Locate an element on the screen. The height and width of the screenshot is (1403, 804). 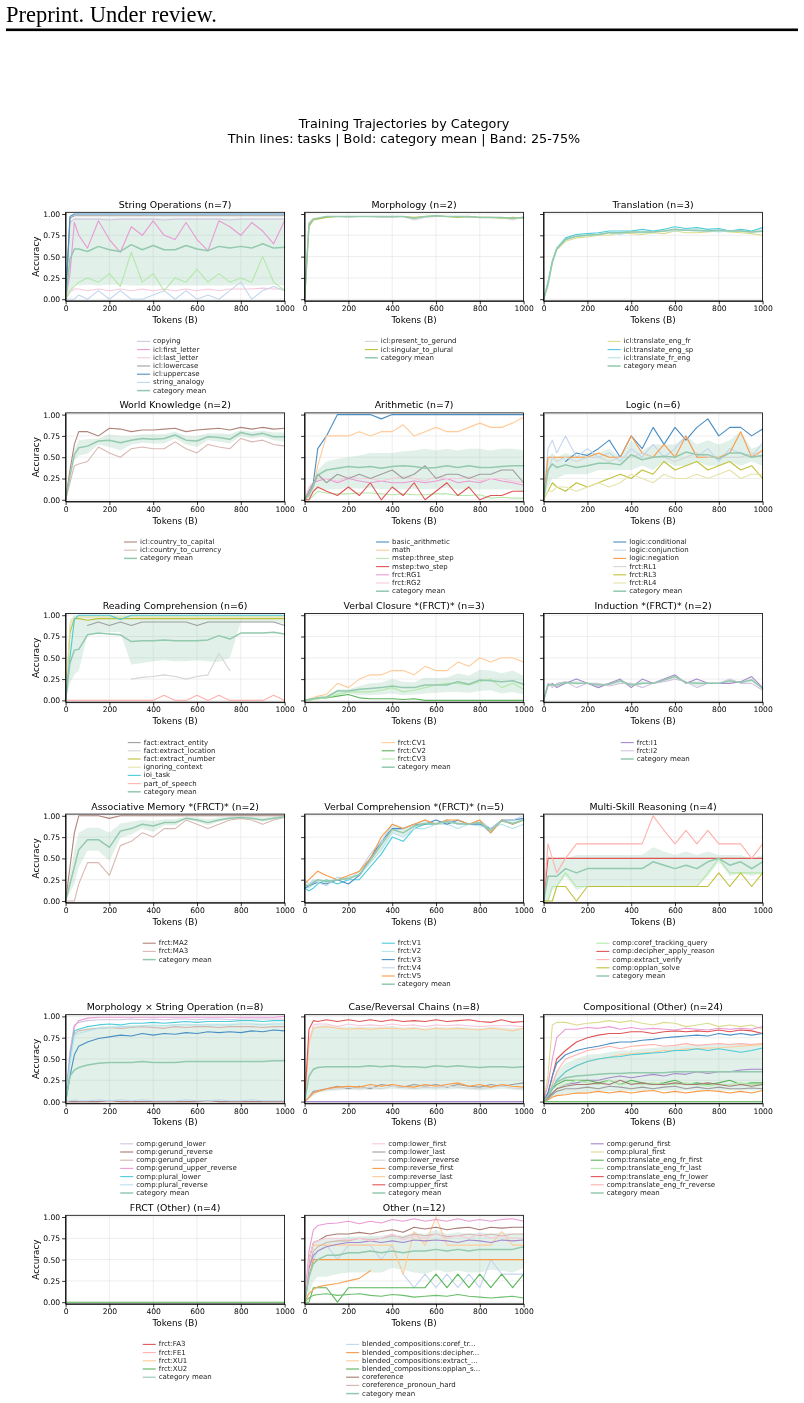
chart-title: Multi-Skill Reasoning (n=4) is located at coordinates (653, 806).